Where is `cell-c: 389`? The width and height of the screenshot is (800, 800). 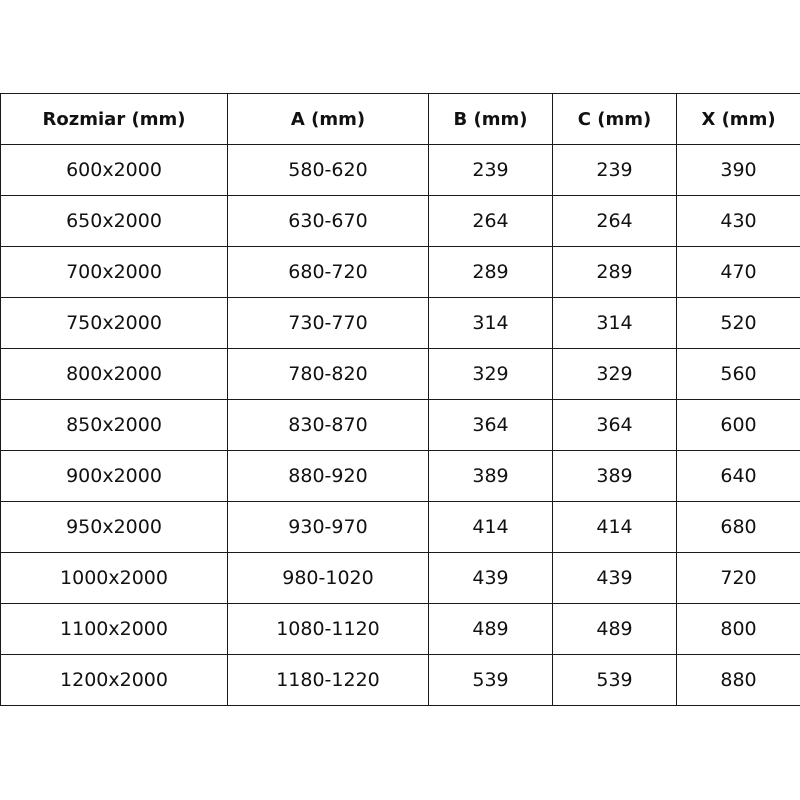 cell-c: 389 is located at coordinates (614, 476).